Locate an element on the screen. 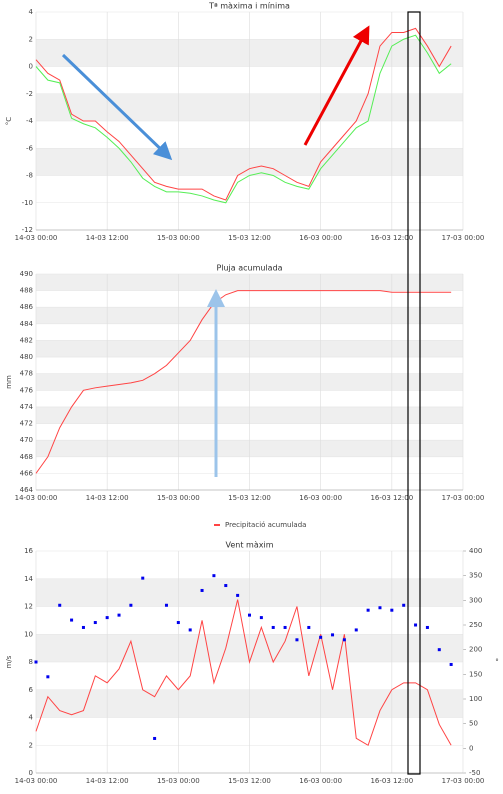 The image size is (503, 794). y-tick-label: 6 is located at coordinates (31, 690).